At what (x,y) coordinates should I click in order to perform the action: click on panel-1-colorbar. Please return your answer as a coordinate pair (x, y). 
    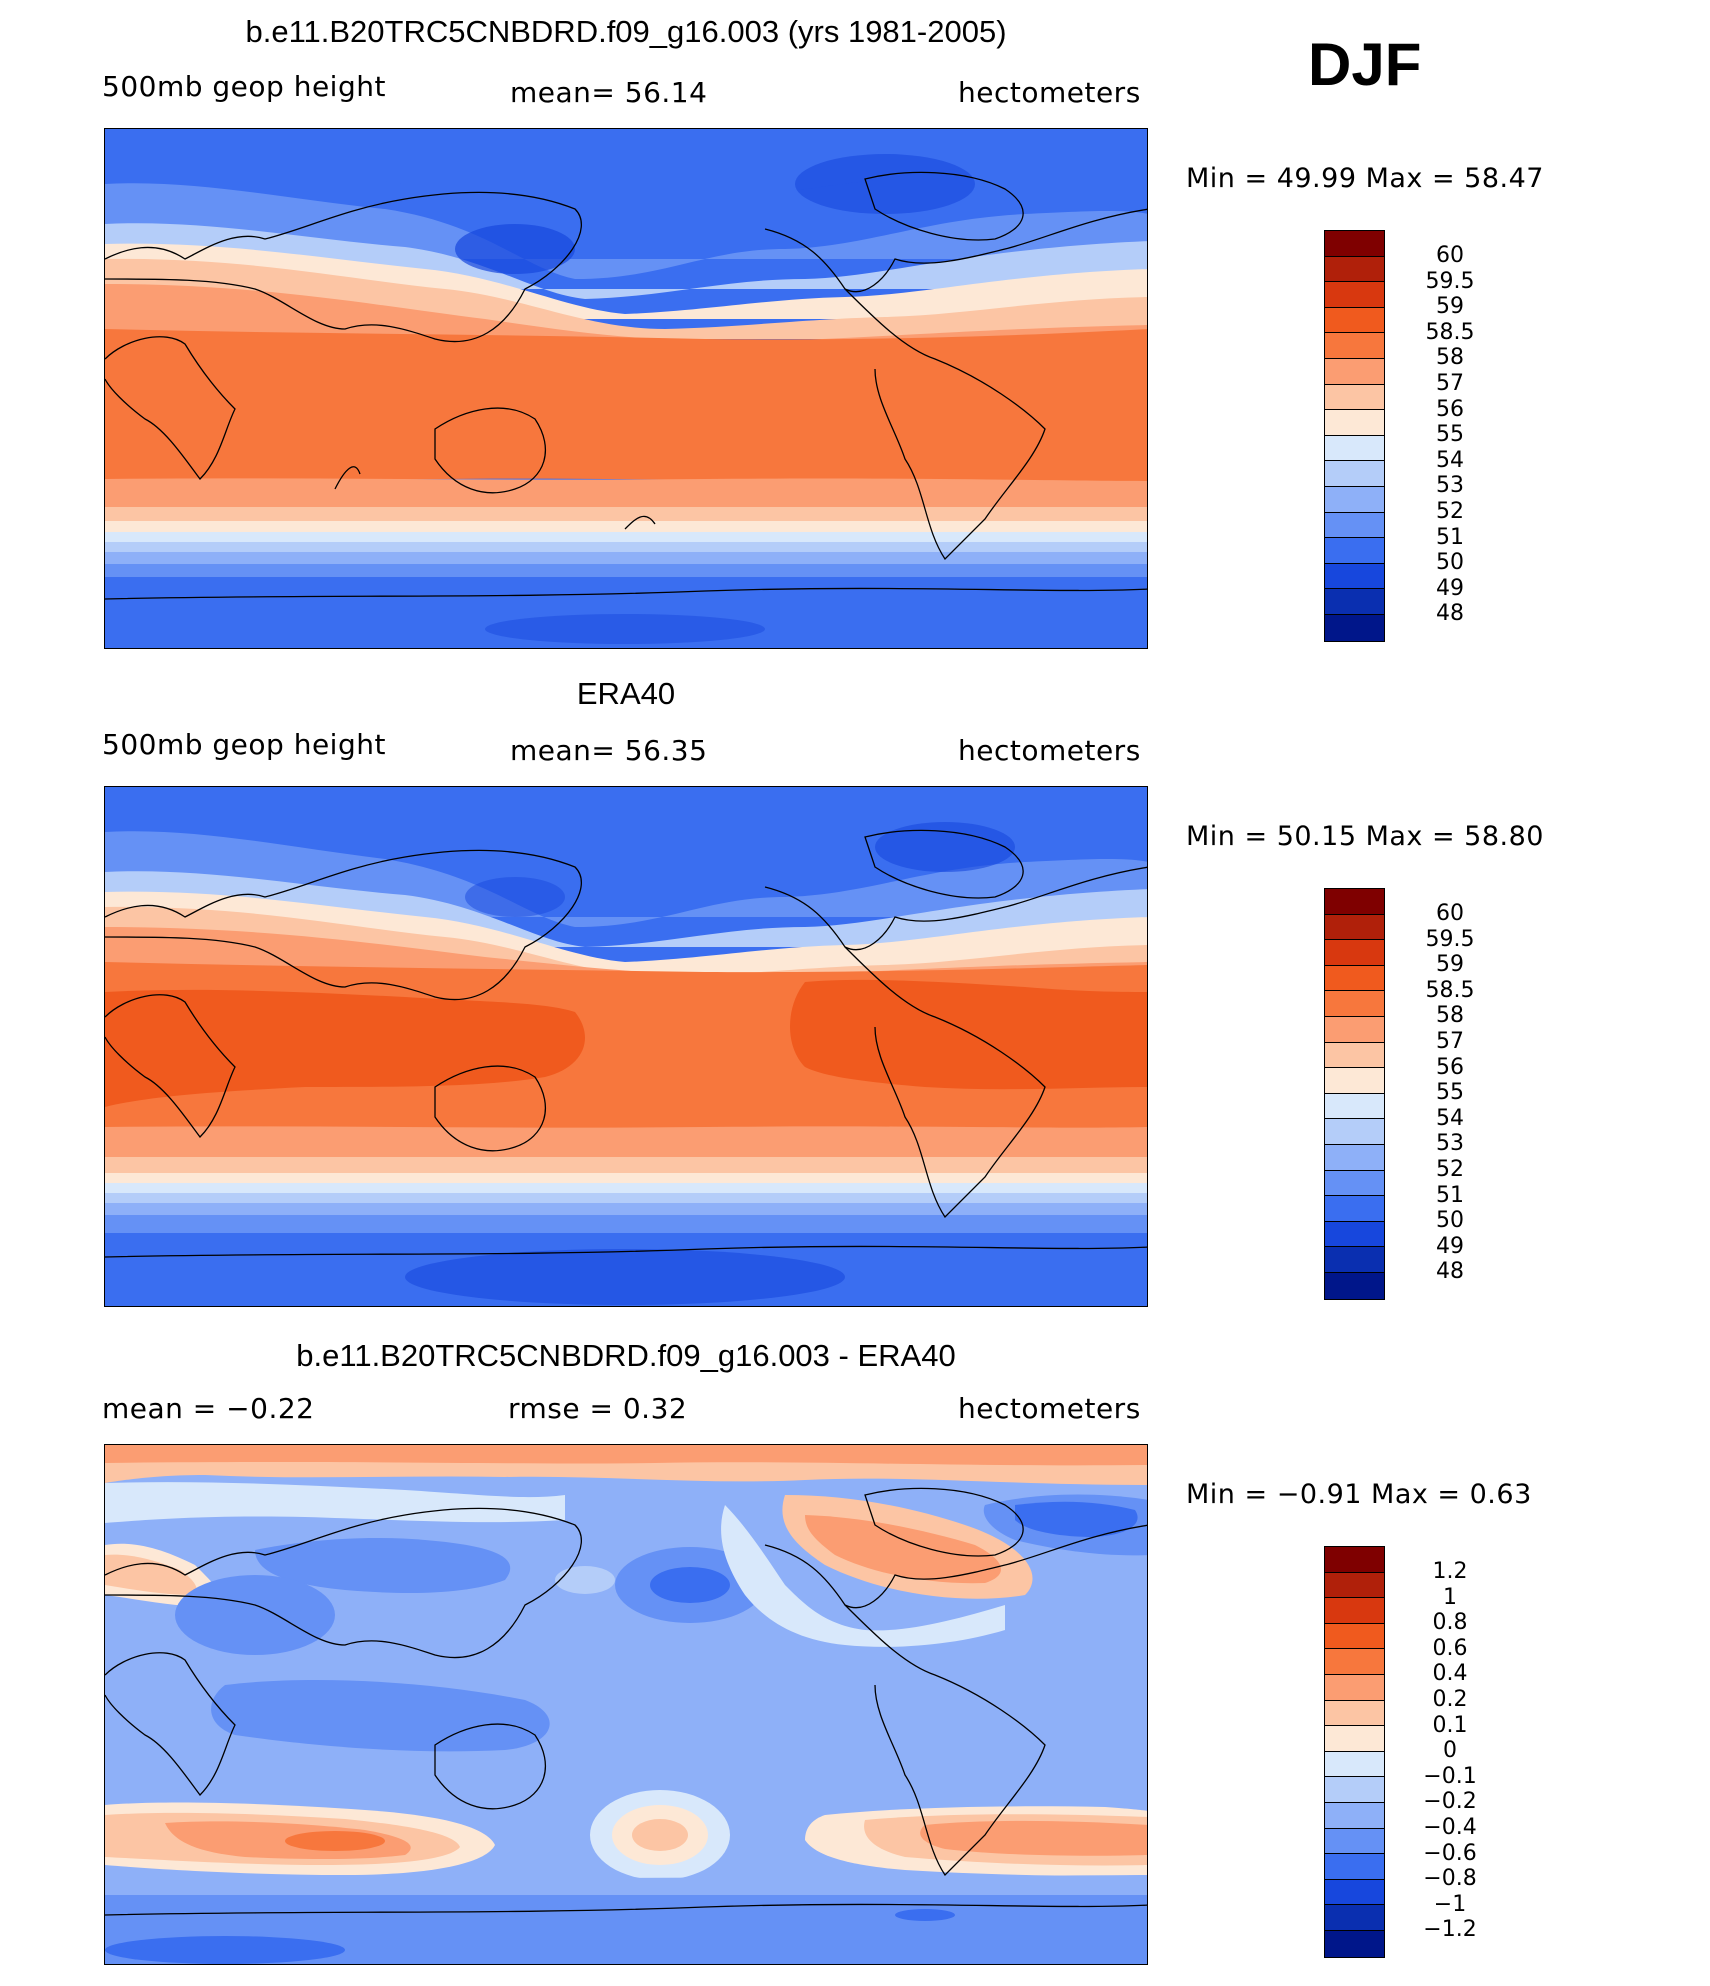
    Looking at the image, I should click on (1354, 436).